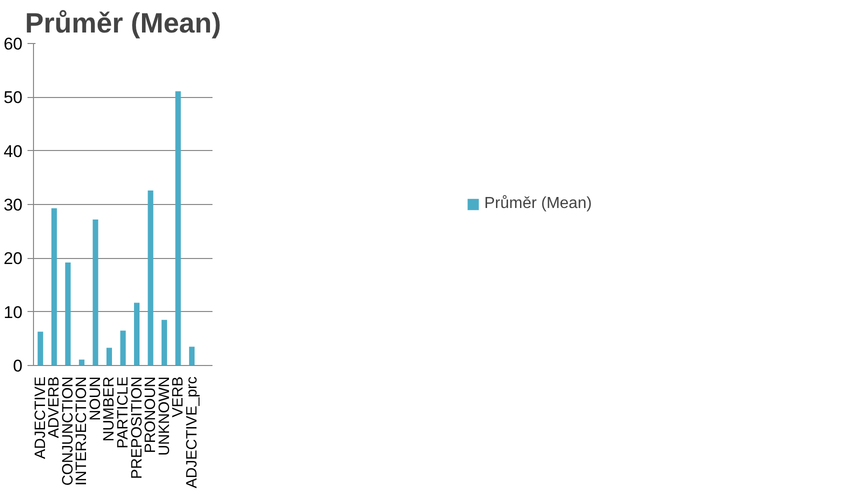  What do you see at coordinates (18, 366) in the screenshot?
I see `y-tick-label: 0` at bounding box center [18, 366].